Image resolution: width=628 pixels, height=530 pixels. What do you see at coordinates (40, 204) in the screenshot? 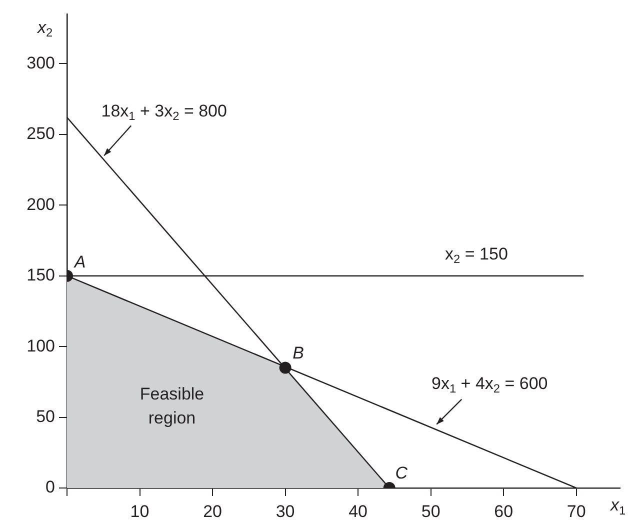
I see `y-tick-label: 200` at bounding box center [40, 204].